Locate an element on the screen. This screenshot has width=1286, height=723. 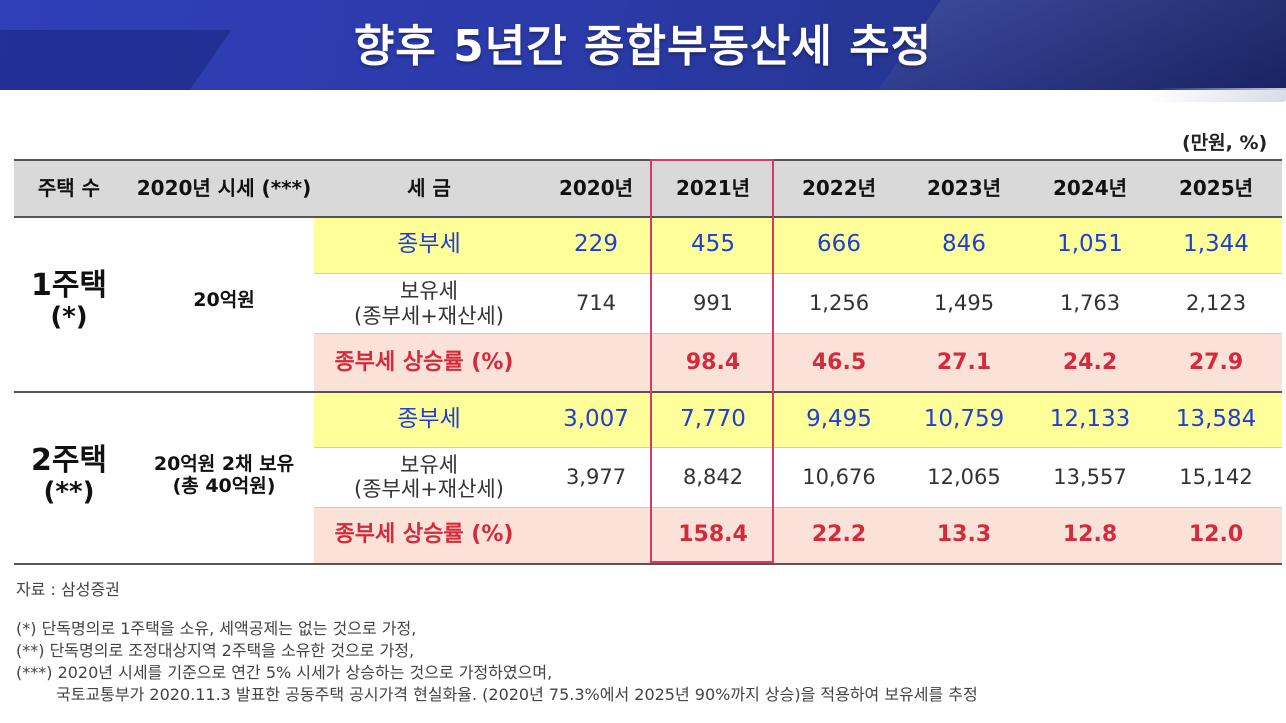
group-rule is located at coordinates (648, 392).